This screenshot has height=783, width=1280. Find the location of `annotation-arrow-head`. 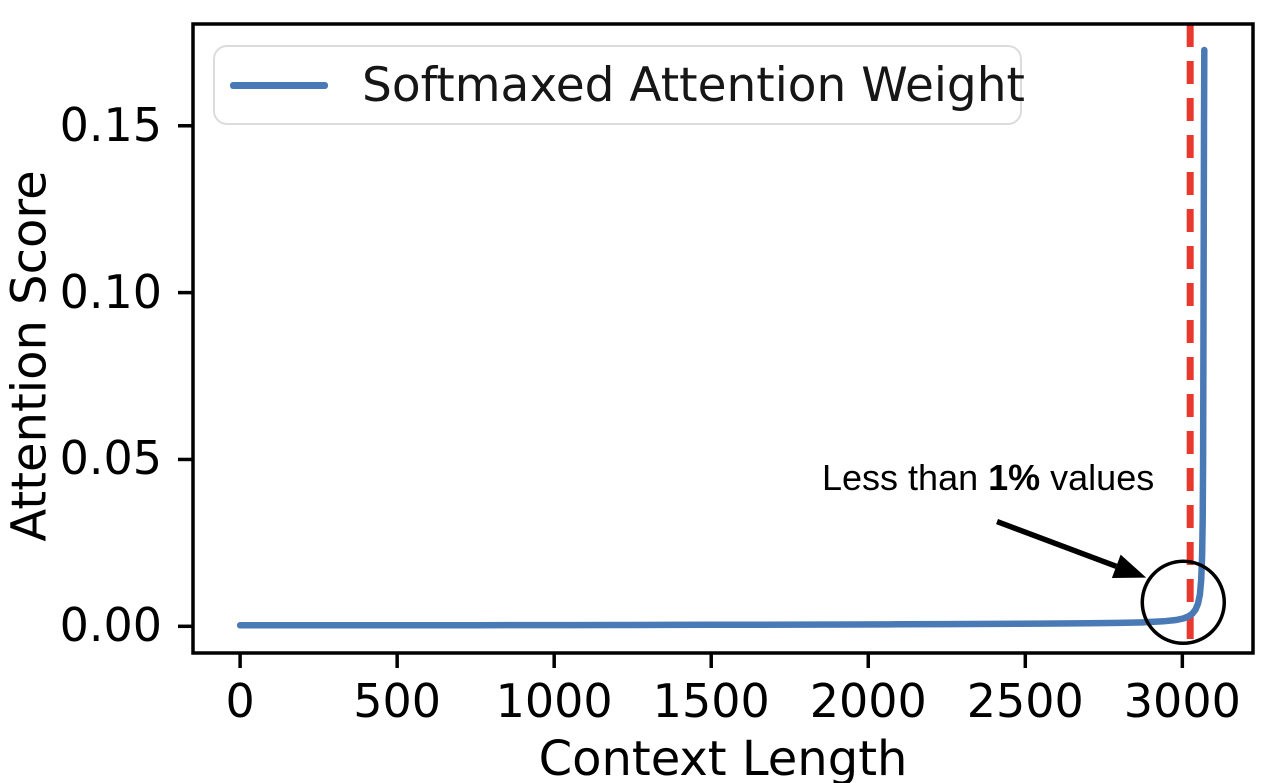

annotation-arrow-head is located at coordinates (1129, 566).